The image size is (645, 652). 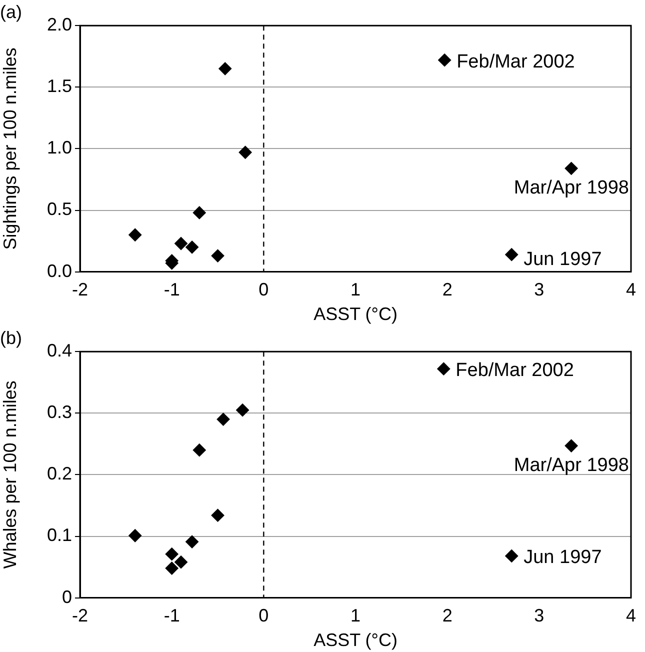 I want to click on y-tick-label: 0.2, so click(x=59, y=474).